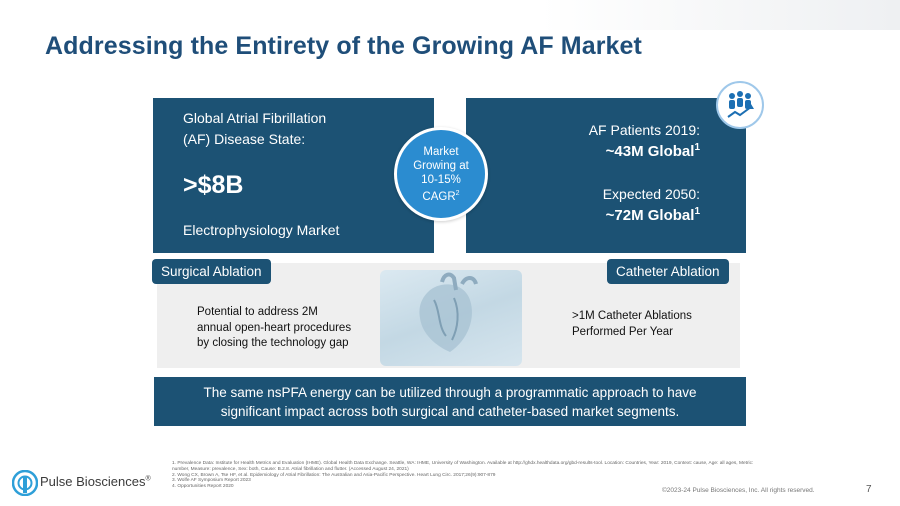 The width and height of the screenshot is (900, 506). Describe the element at coordinates (441, 196) in the screenshot. I see `growth-line-4: CAGR2` at that location.